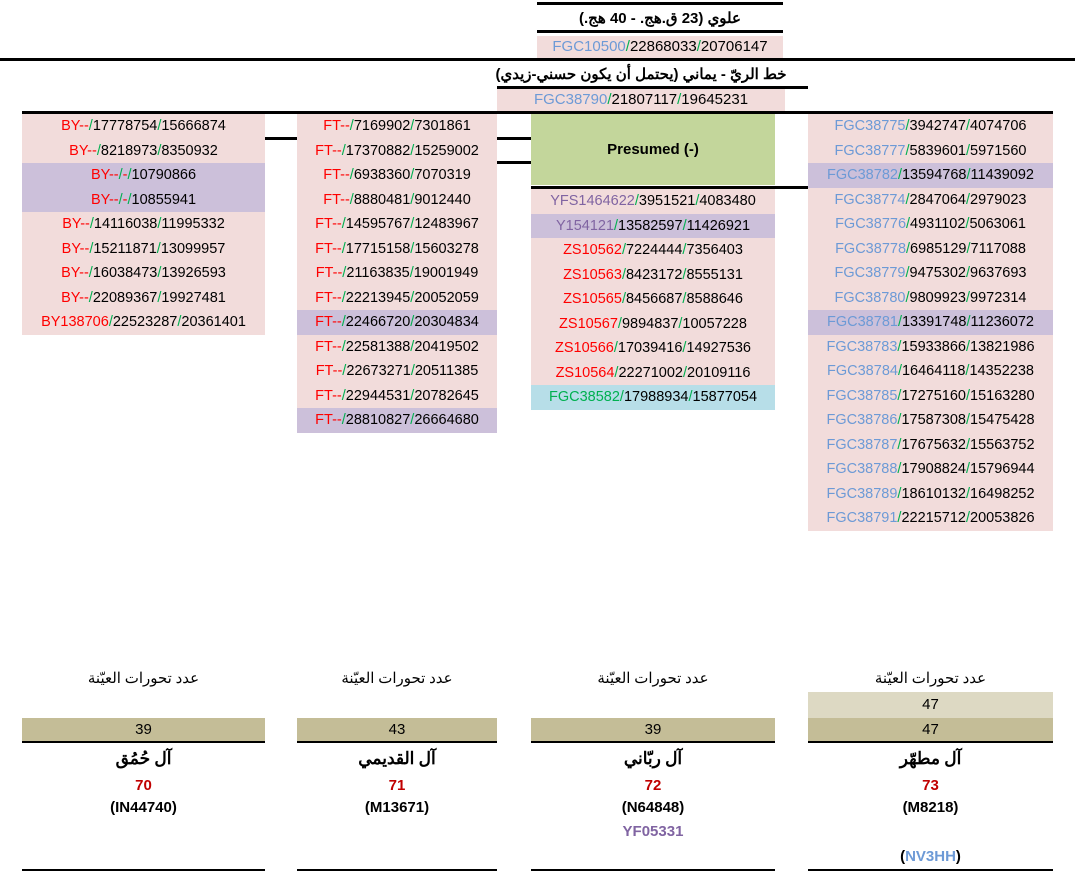 This screenshot has height=886, width=1075. I want to click on snp-row: BY--/17778754/15666874, so click(143, 126).